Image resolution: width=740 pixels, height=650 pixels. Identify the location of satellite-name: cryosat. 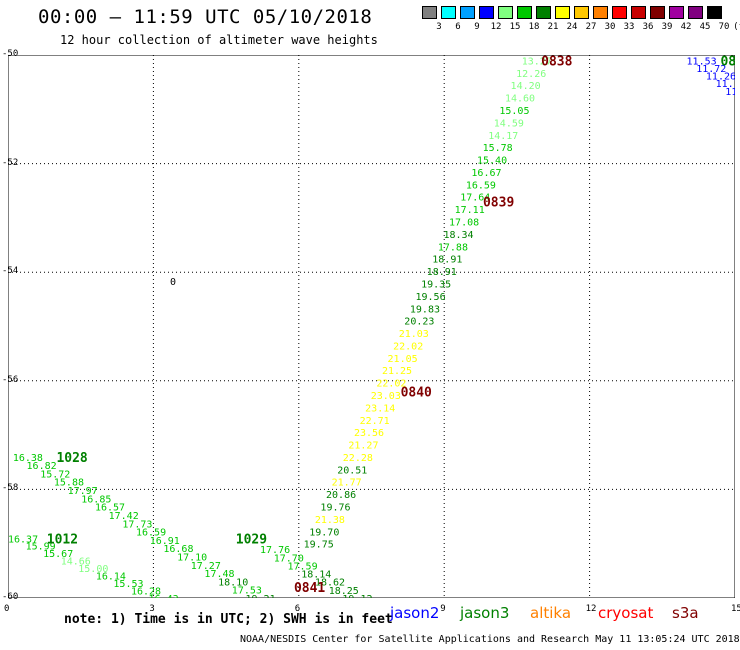
(626, 613).